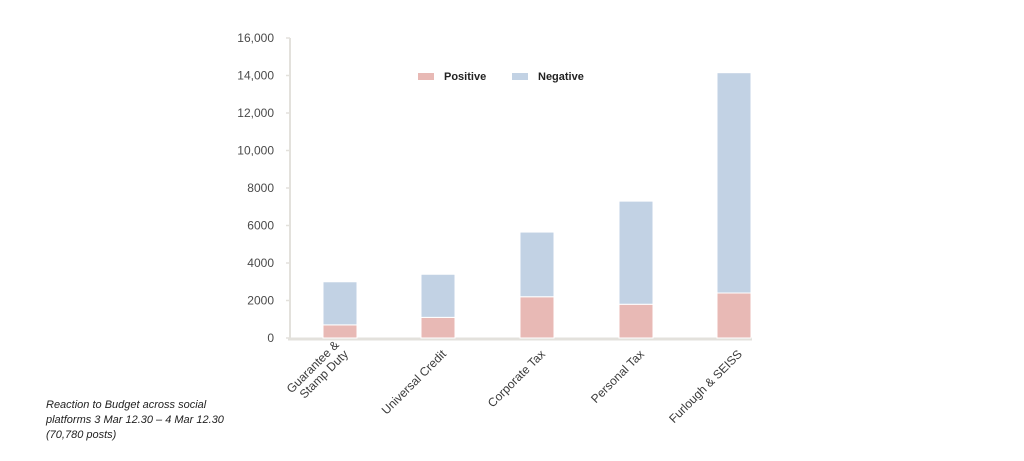 The height and width of the screenshot is (461, 1024). Describe the element at coordinates (260, 188) in the screenshot. I see `y-tick-label: 8000` at that location.